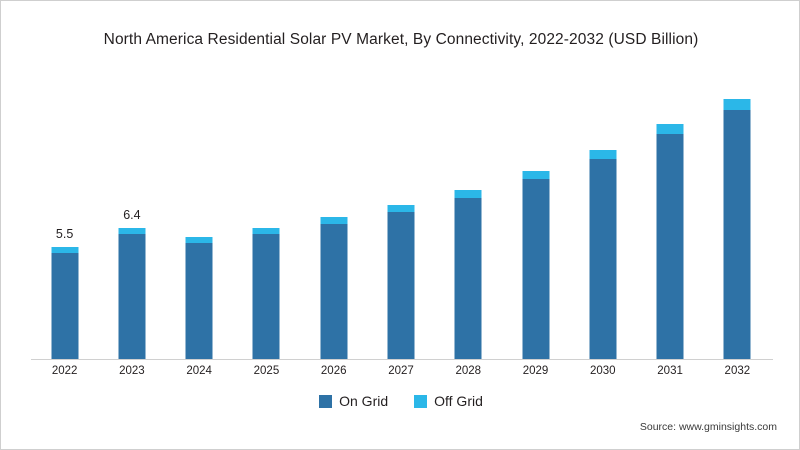 The image size is (800, 450). Describe the element at coordinates (64, 233) in the screenshot. I see `bar-value-label: 5.5` at that location.